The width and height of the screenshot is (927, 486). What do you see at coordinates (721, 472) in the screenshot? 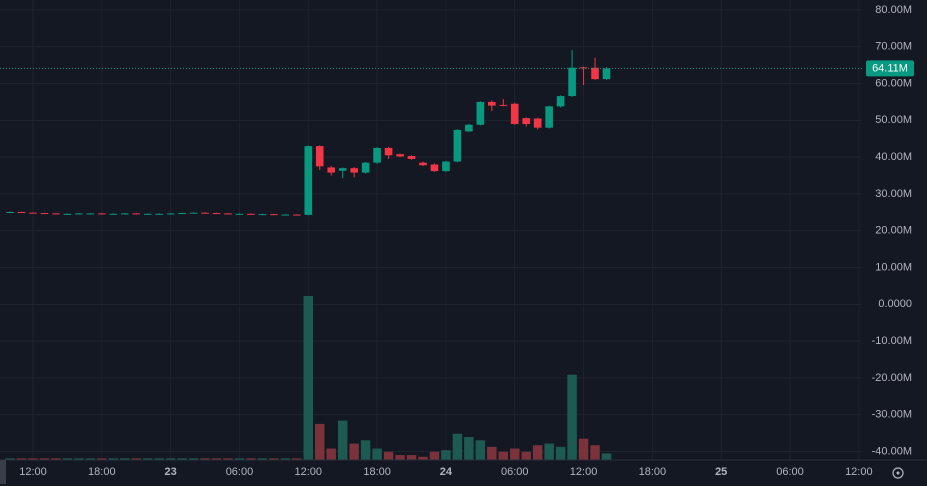
I see `x-tick-label: 25` at bounding box center [721, 472].